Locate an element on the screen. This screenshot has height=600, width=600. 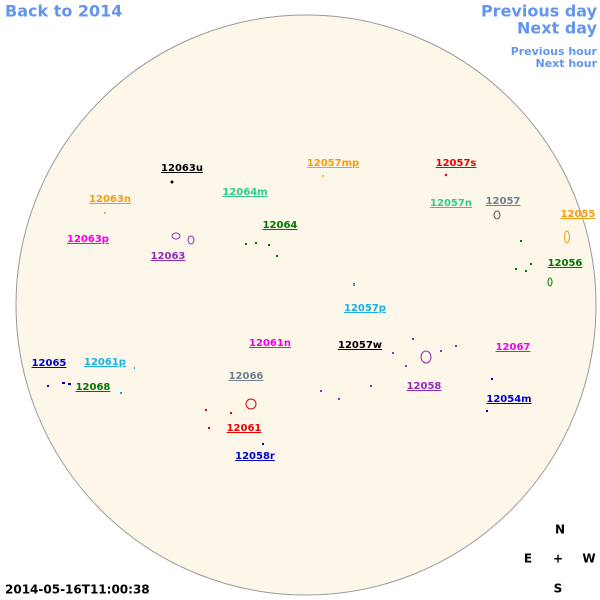
region-label: 12063u is located at coordinates (182, 168).